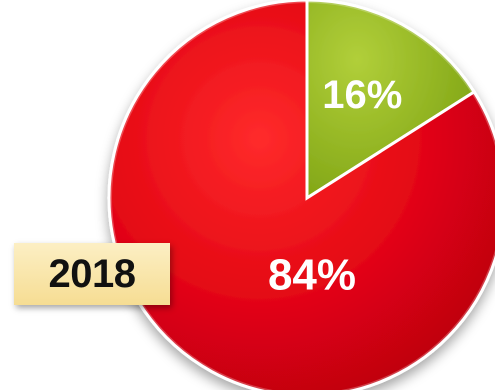  I want to click on pie-slice-label-1: 16%, so click(362, 95).